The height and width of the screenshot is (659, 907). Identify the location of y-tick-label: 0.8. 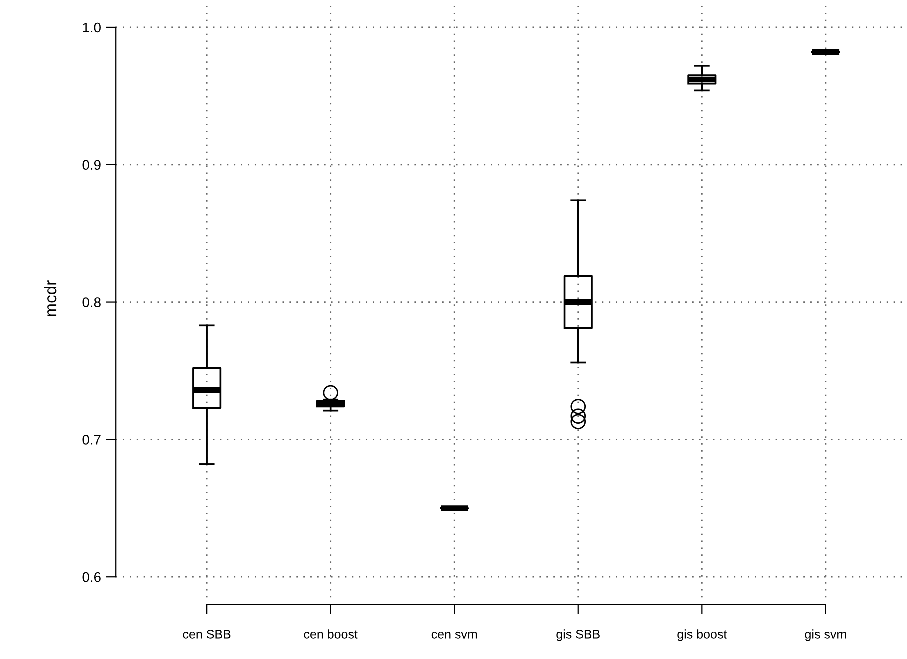
(91, 303).